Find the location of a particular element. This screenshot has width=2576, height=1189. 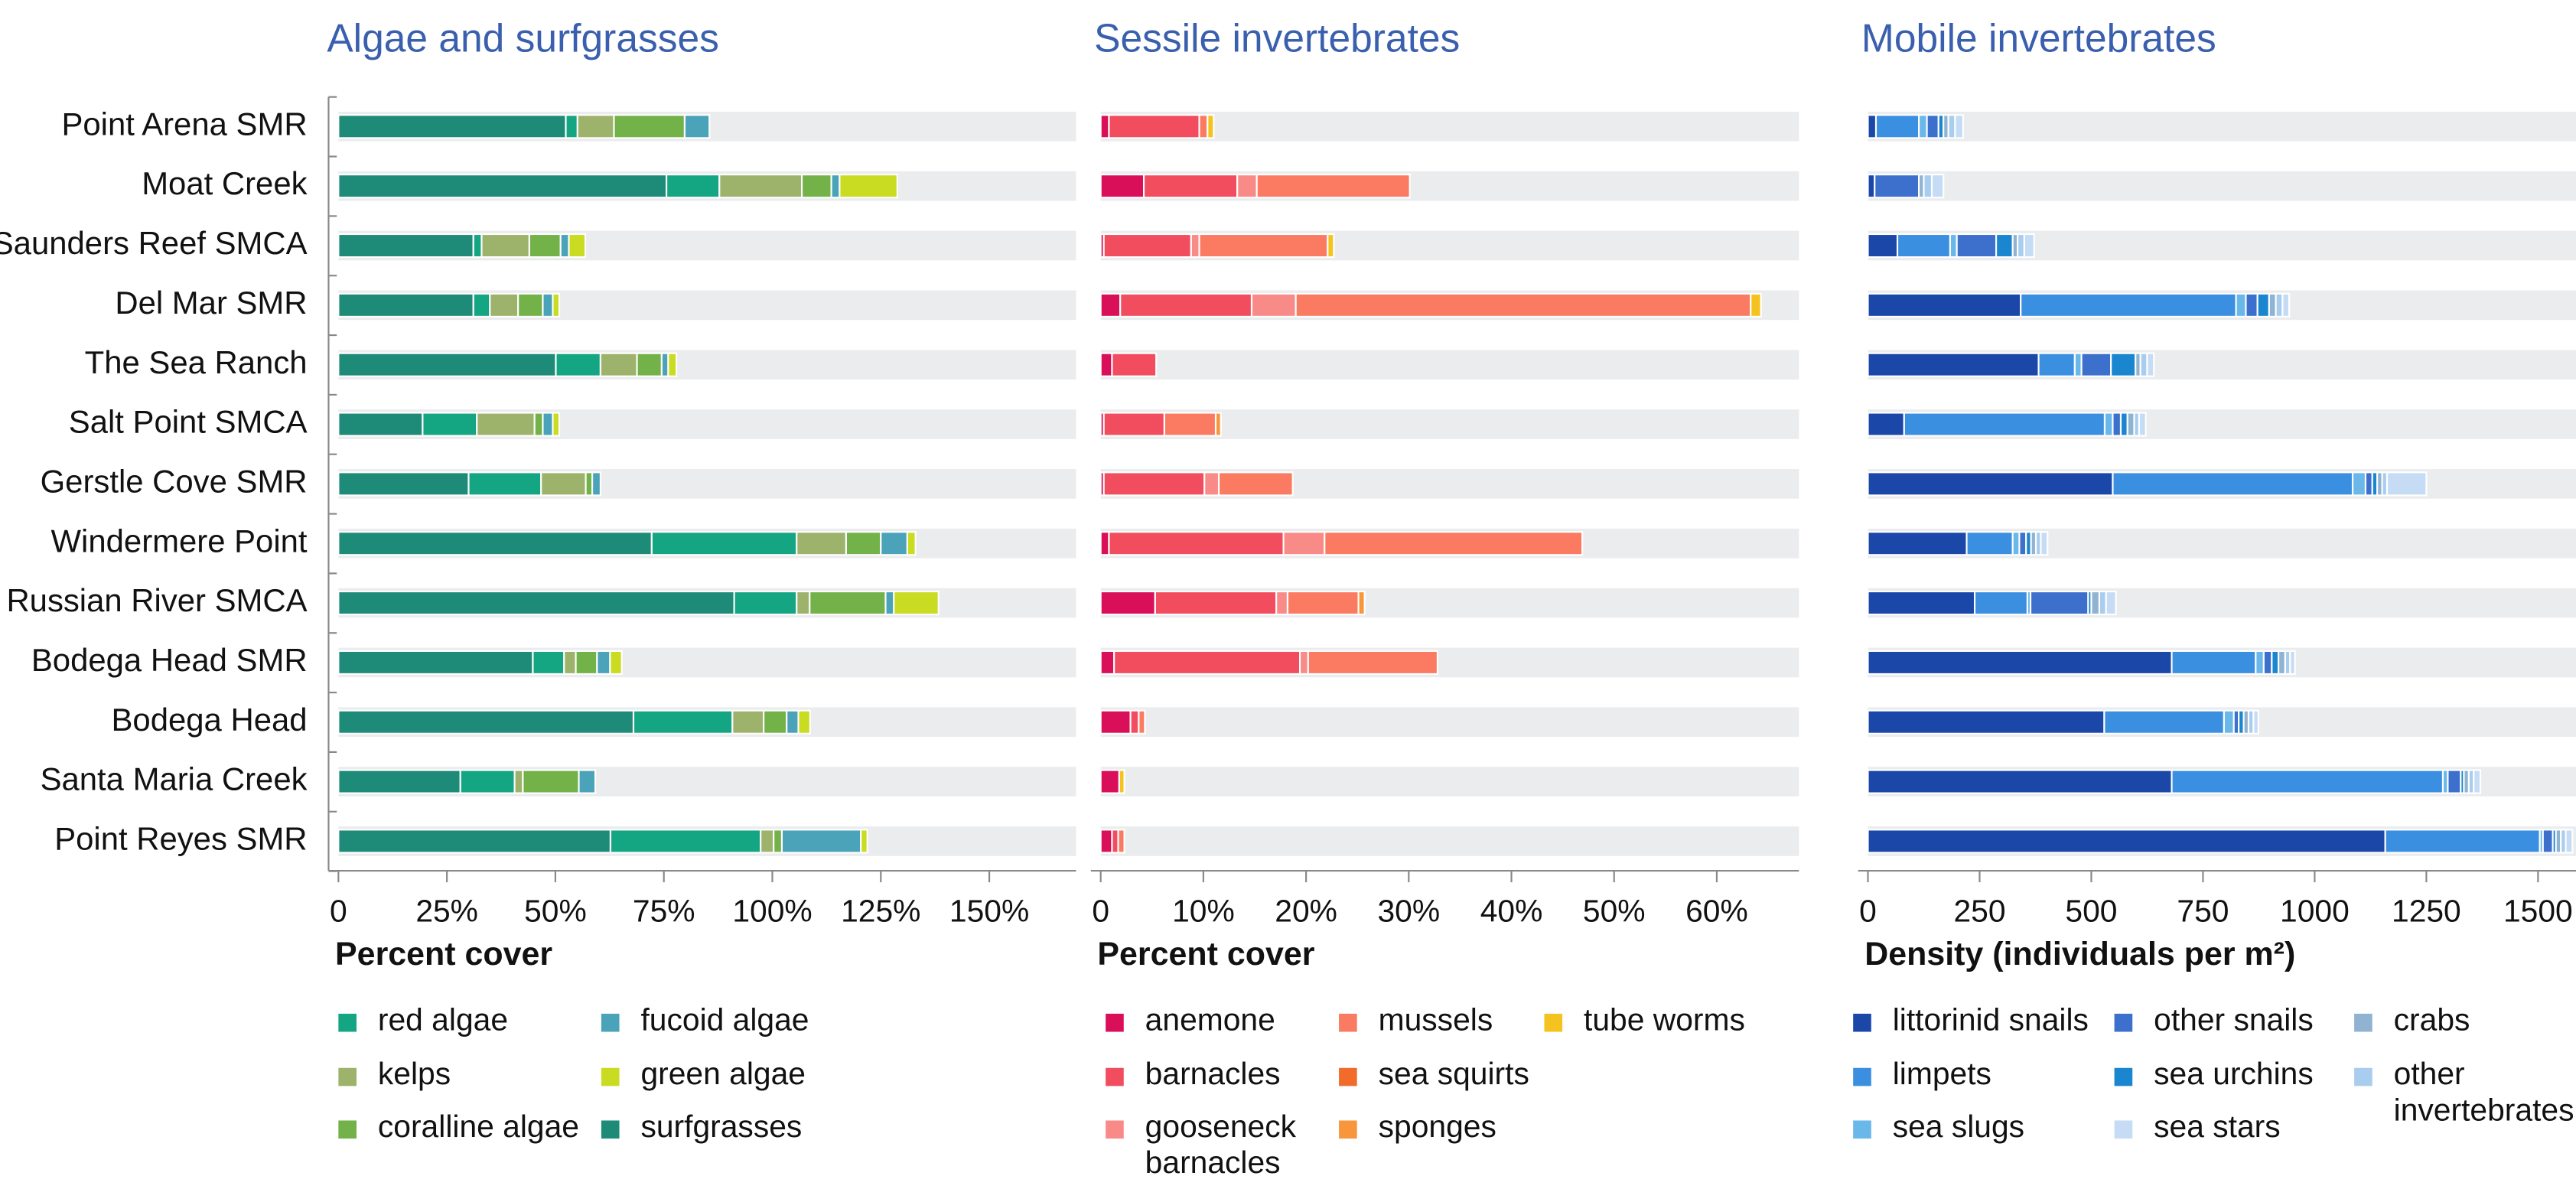

legend-label: fucoid algae is located at coordinates (725, 1021).